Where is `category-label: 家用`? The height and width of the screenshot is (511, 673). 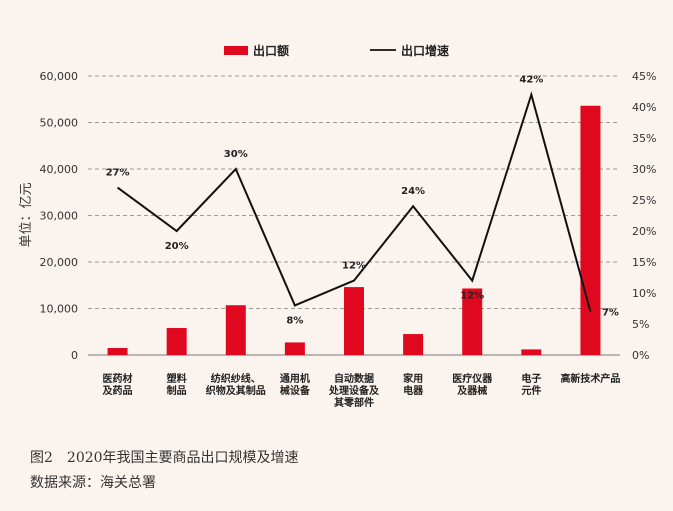
category-label: 家用 is located at coordinates (413, 378).